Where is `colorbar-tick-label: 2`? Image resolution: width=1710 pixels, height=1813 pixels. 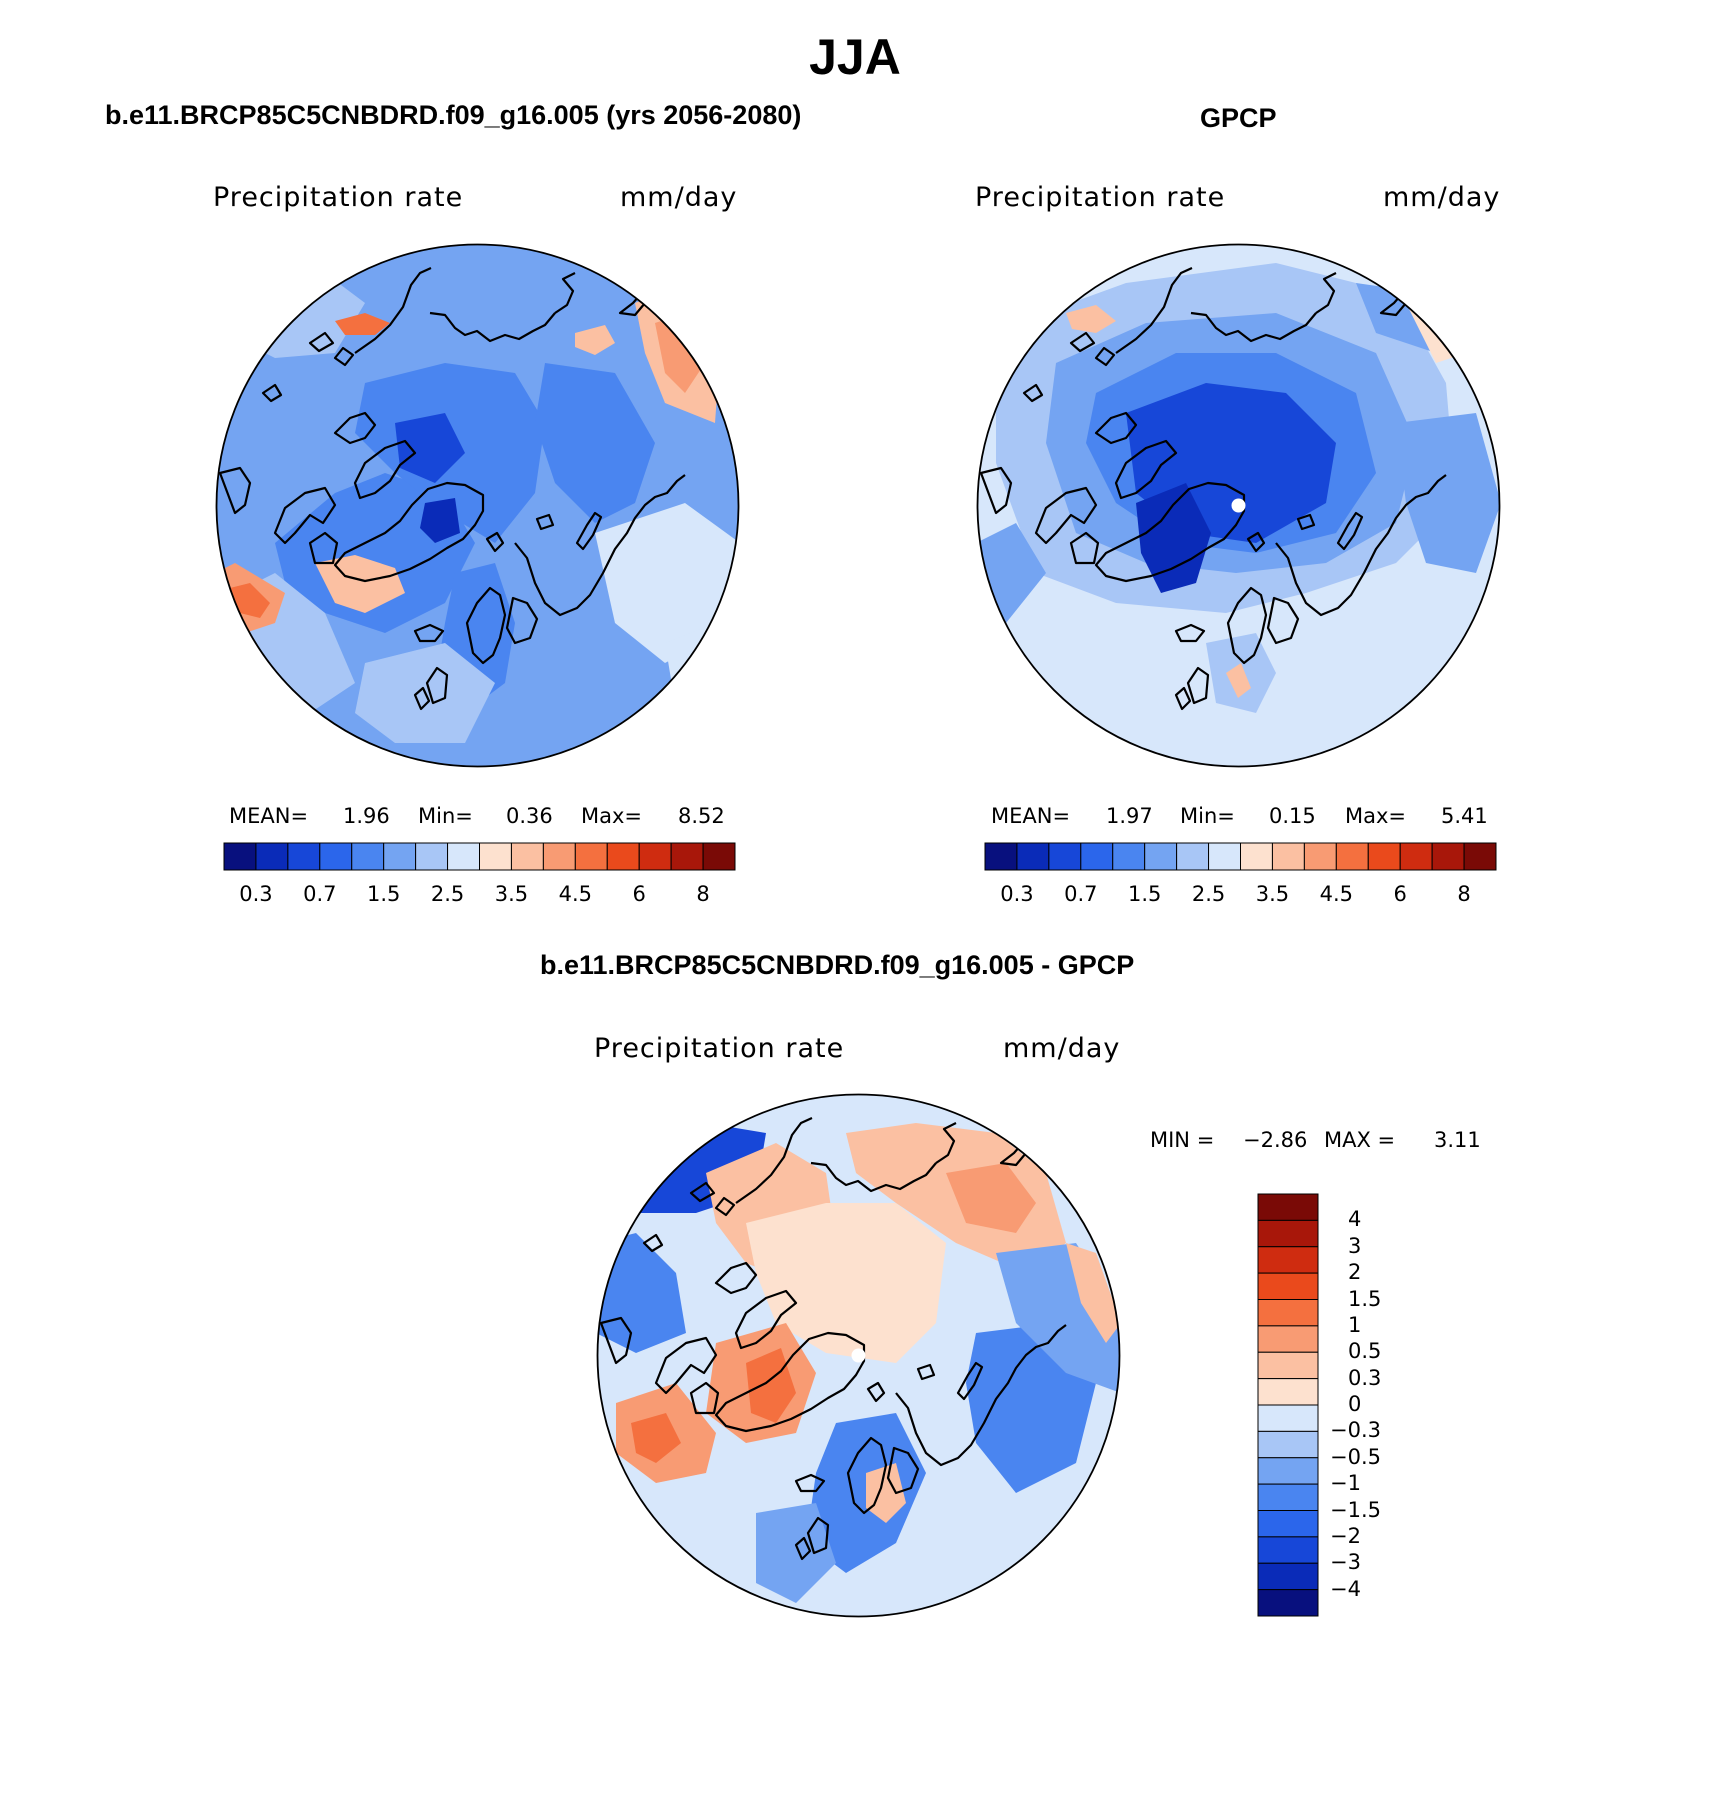 colorbar-tick-label: 2 is located at coordinates (1355, 1272).